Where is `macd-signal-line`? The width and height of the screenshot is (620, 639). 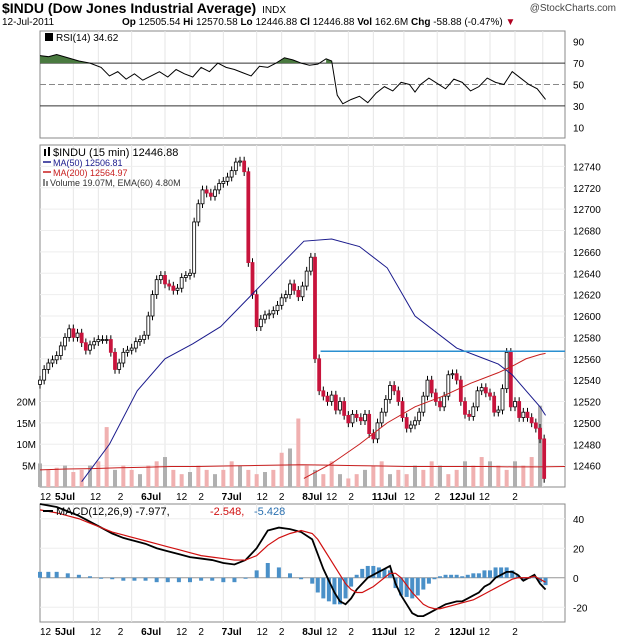
macd-signal-line is located at coordinates (292, 559).